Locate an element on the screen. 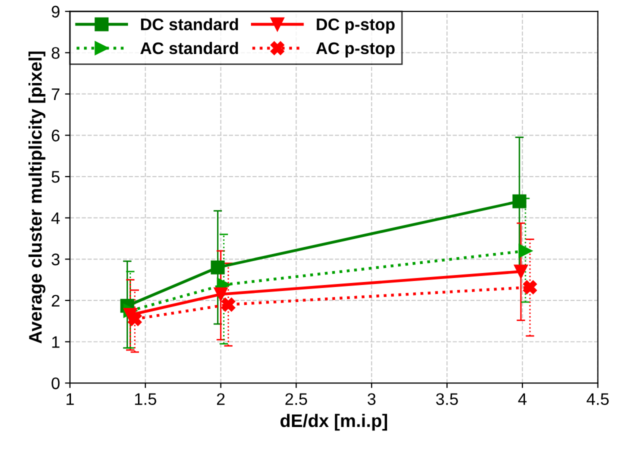 The width and height of the screenshot is (636, 456). x-tick-label: 4 is located at coordinates (522, 399).